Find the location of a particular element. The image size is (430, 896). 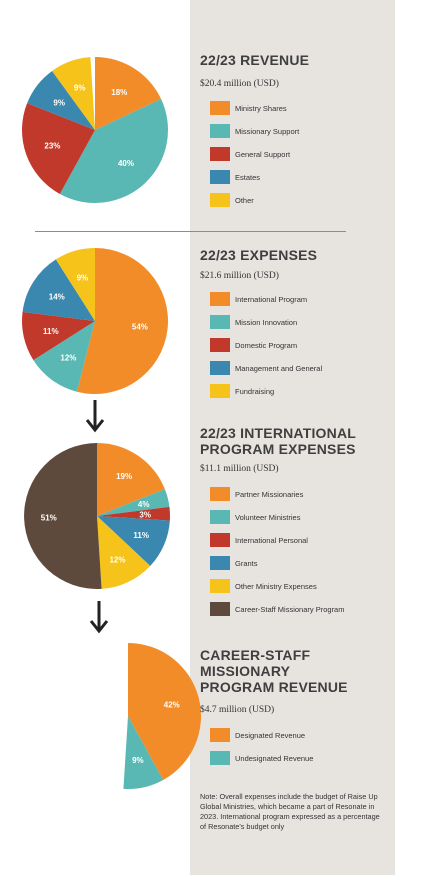

expenses-title: 22/23 EXPENSES is located at coordinates (258, 255).